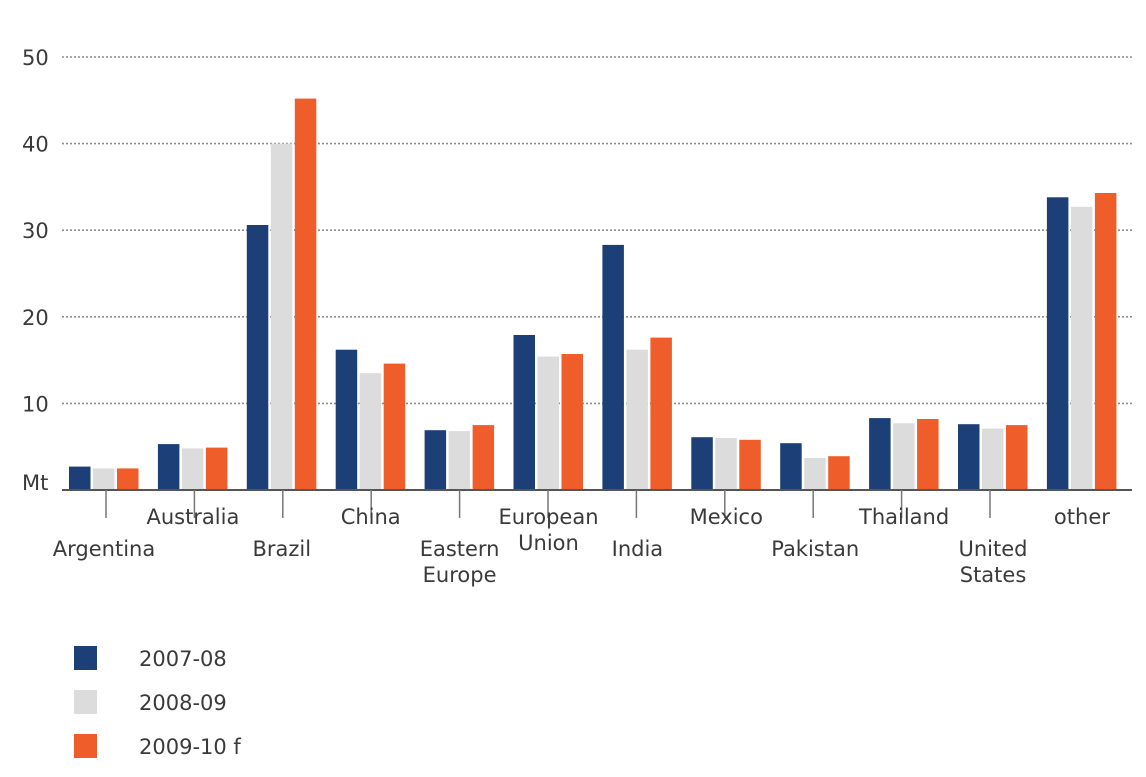 The width and height of the screenshot is (1146, 777). Describe the element at coordinates (460, 549) in the screenshot. I see `x-category-label: Eastern` at that location.